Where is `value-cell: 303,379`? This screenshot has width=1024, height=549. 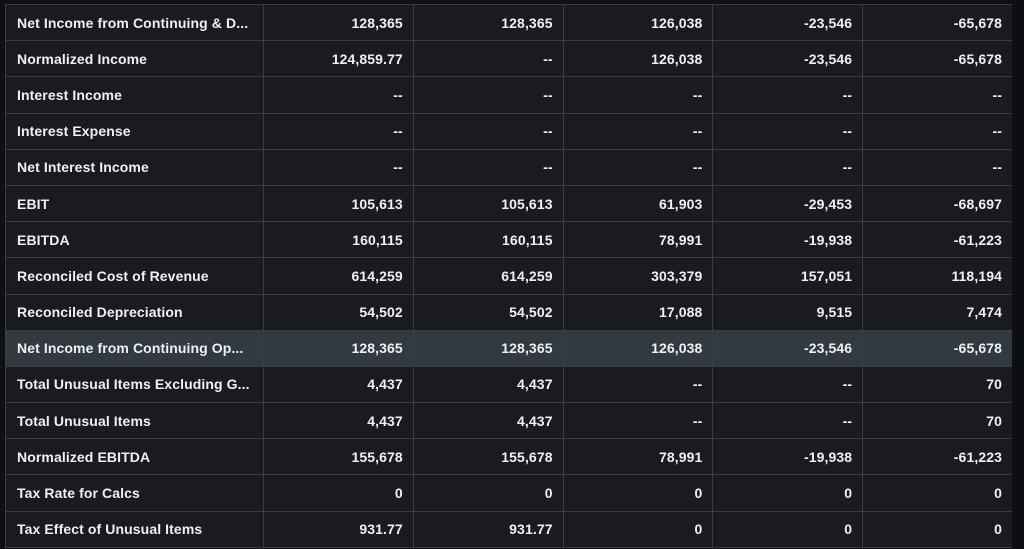 value-cell: 303,379 is located at coordinates (638, 276).